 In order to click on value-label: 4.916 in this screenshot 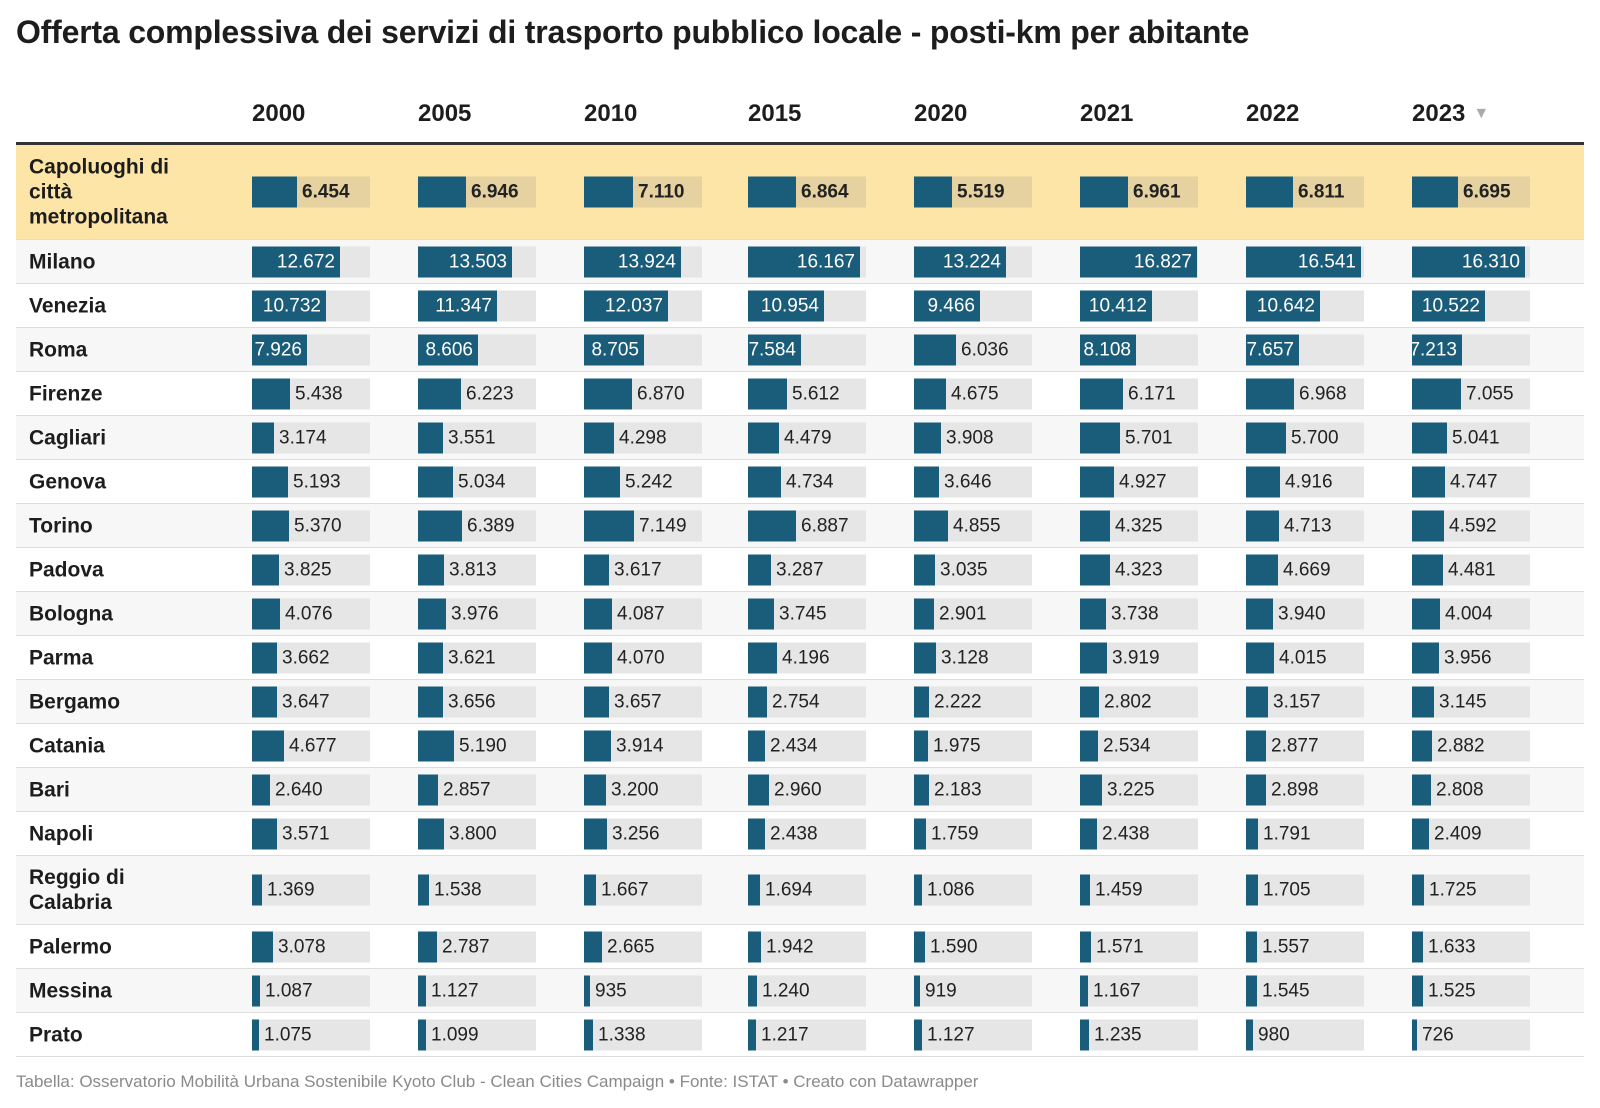, I will do `click(1309, 481)`.